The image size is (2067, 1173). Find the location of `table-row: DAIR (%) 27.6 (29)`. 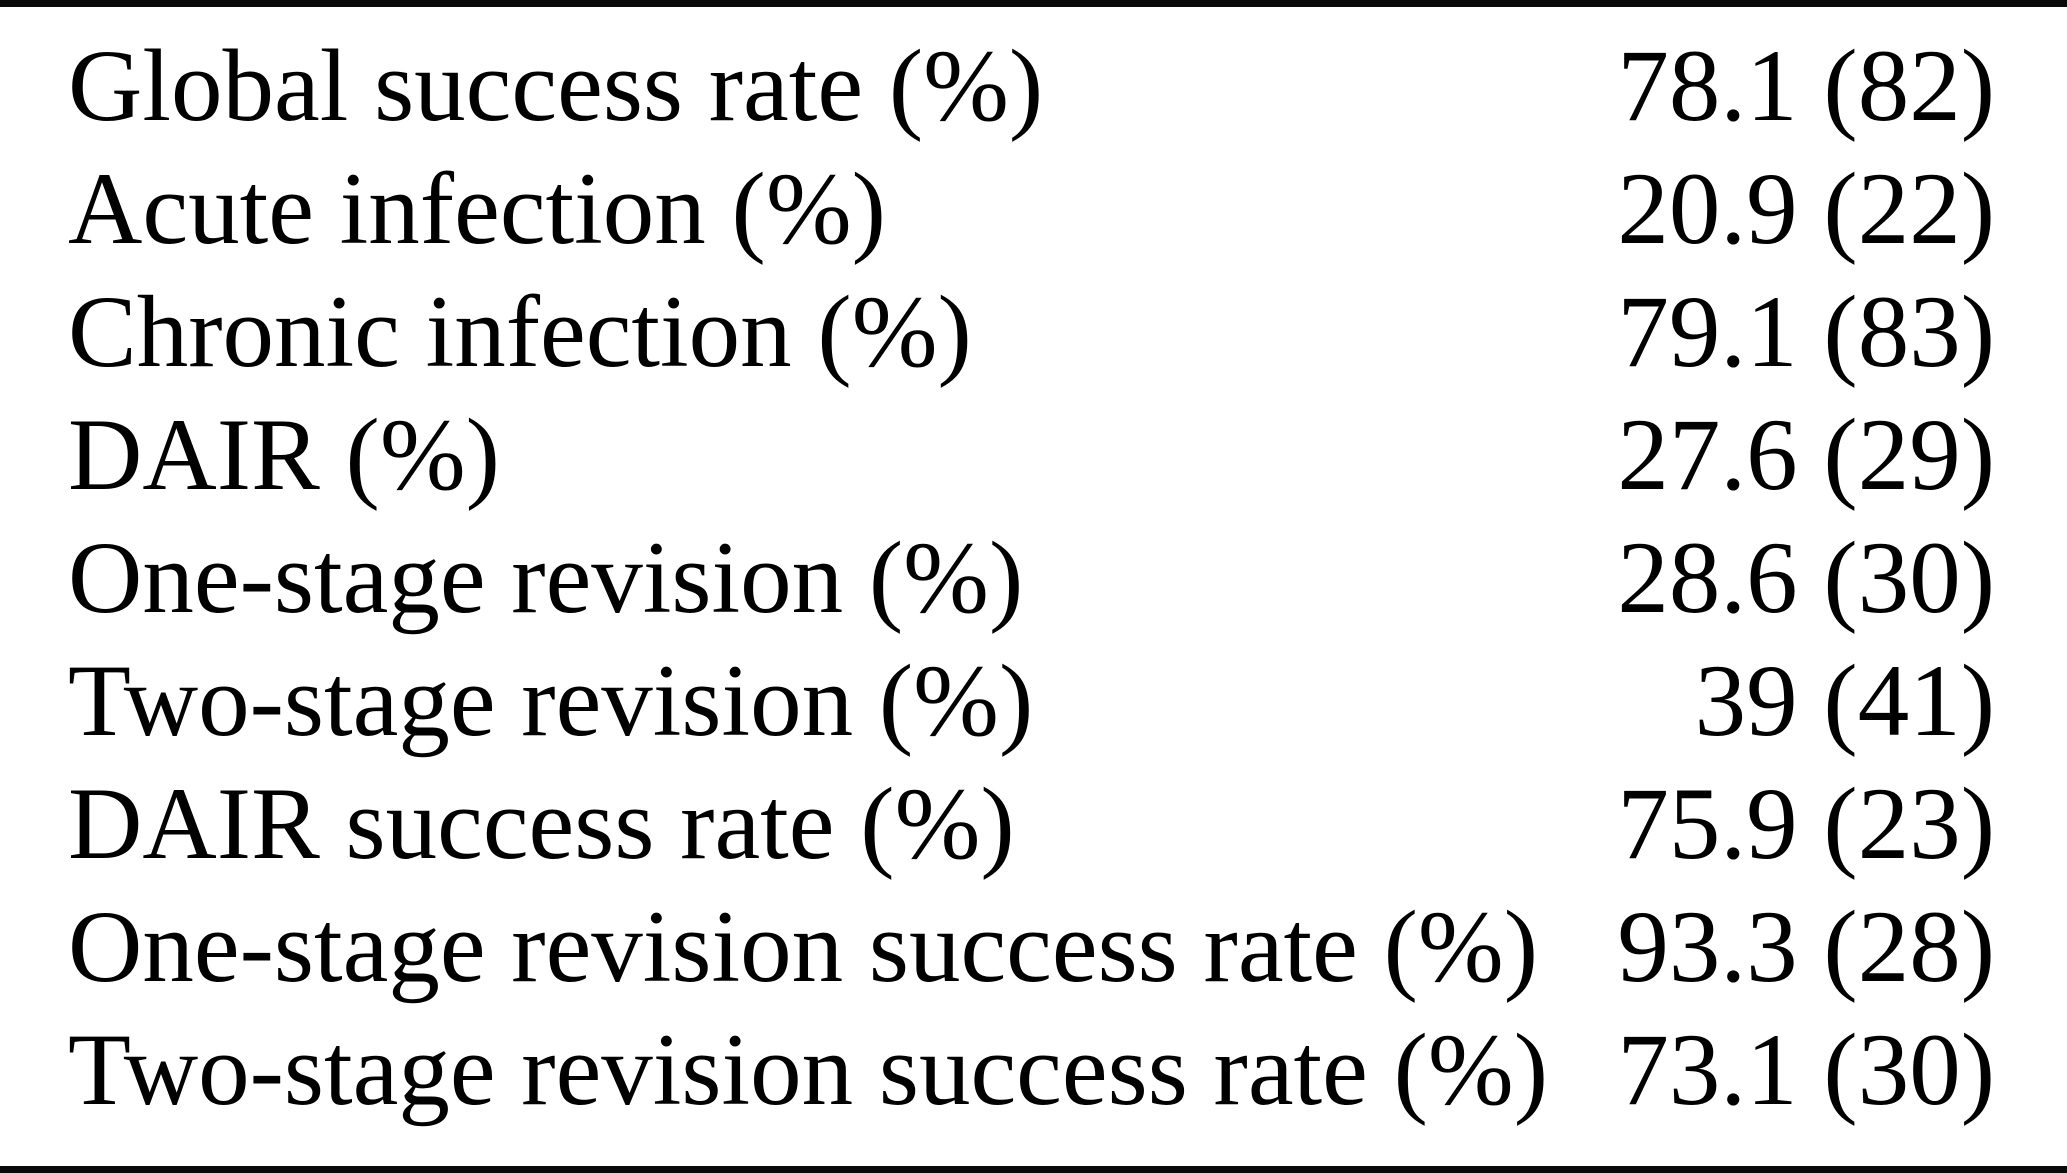

table-row: DAIR (%) 27.6 (29) is located at coordinates (1031, 455).